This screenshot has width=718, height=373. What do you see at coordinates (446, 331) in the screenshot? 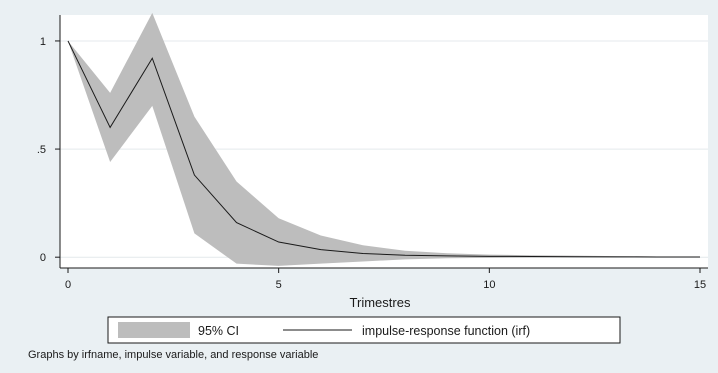
I see `legend-label-irf: impulse-response function (irf)` at bounding box center [446, 331].